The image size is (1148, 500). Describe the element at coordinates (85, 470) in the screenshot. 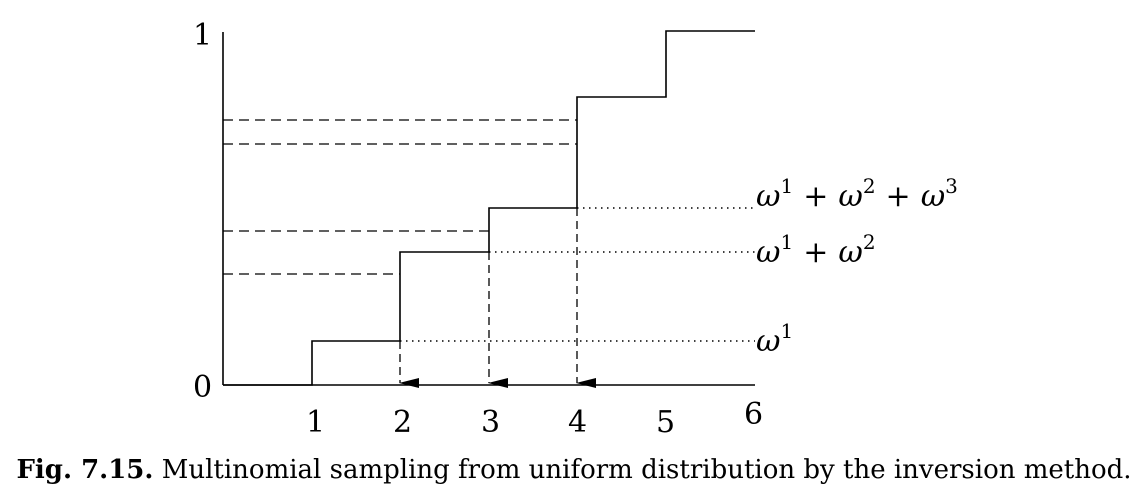

I see `caption-figure-number: Fig. 7.15.` at that location.